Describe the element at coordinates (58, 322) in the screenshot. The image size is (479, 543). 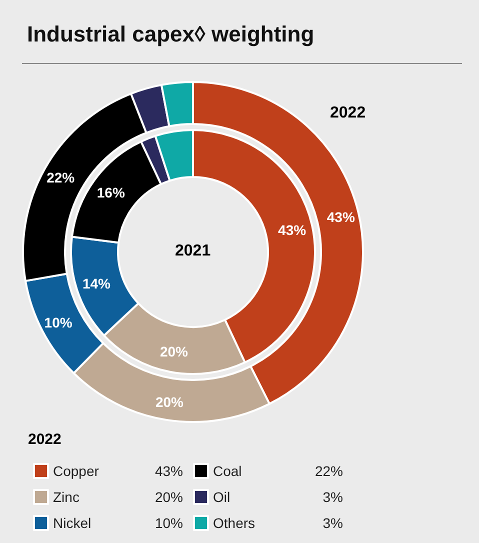
I see `data-label: 10%` at that location.